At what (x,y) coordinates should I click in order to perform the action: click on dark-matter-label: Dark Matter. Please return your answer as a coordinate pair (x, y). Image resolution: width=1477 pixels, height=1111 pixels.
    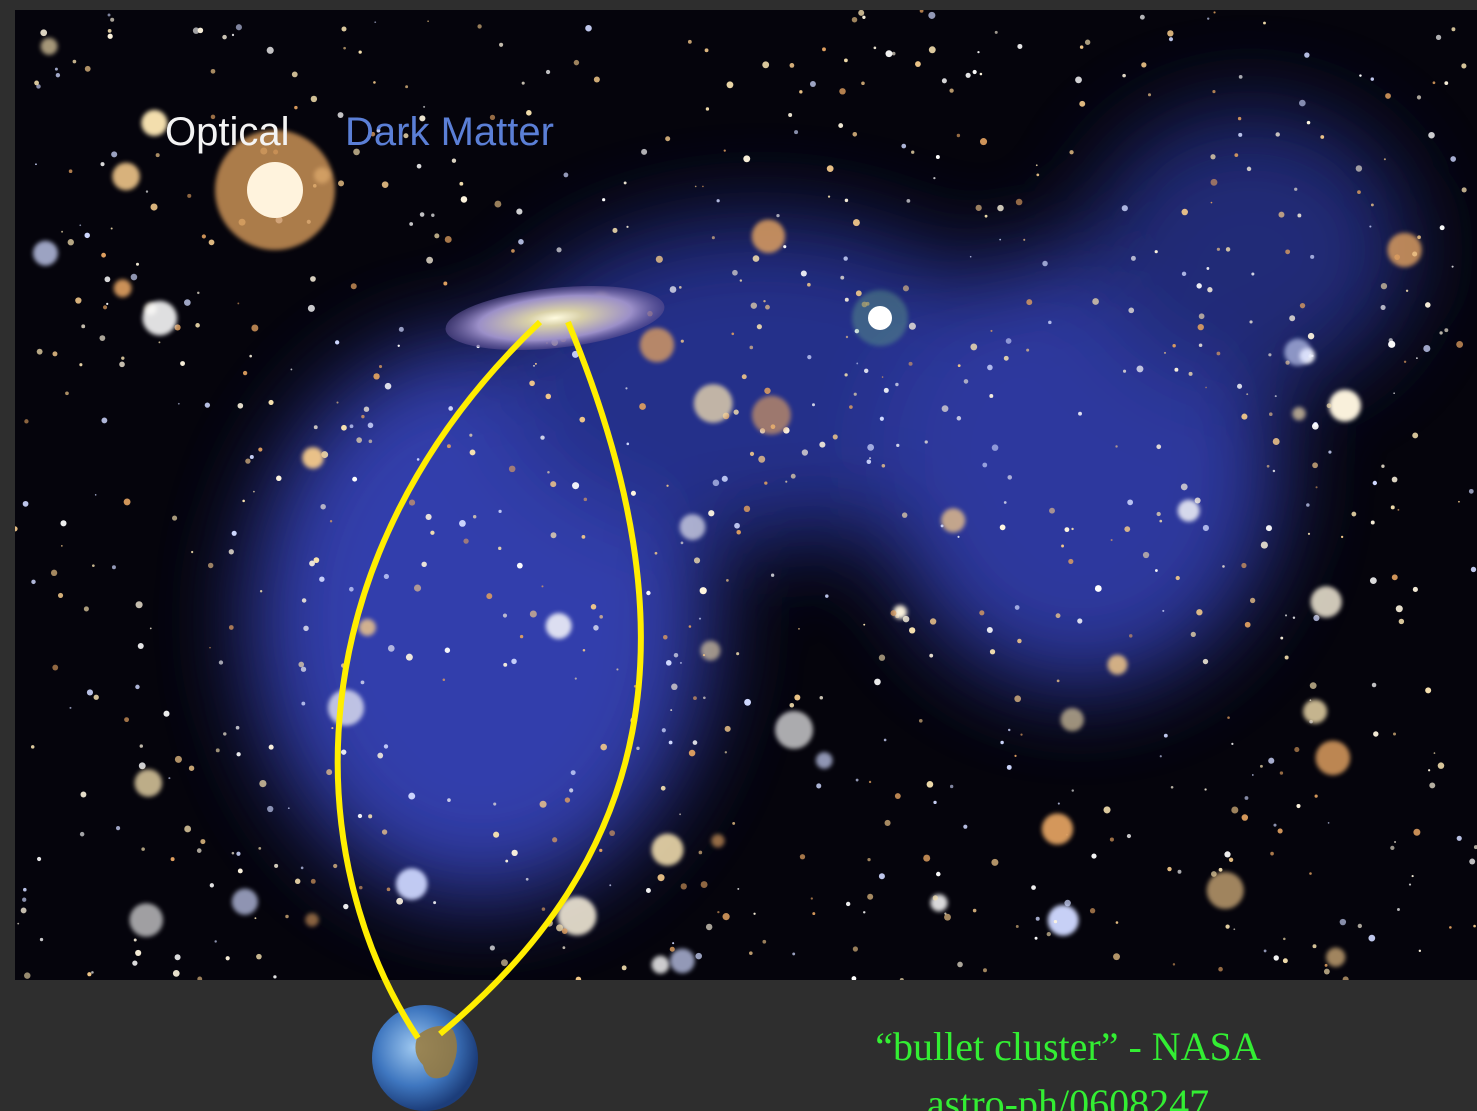
    Looking at the image, I should click on (449, 132).